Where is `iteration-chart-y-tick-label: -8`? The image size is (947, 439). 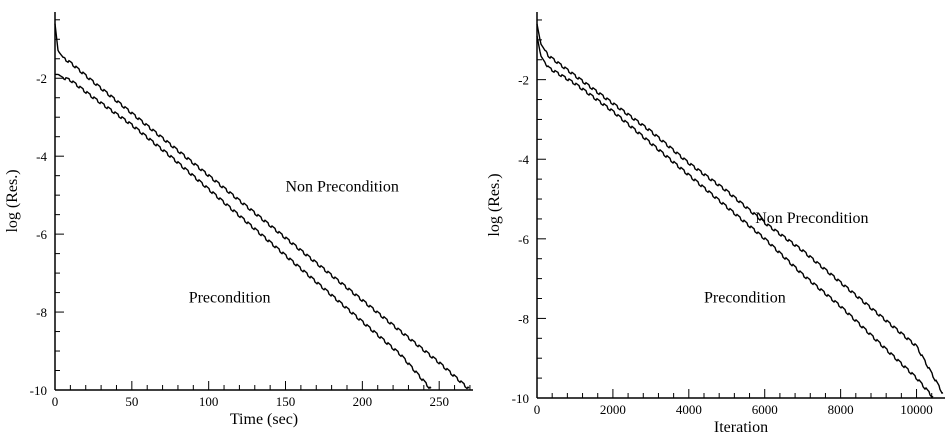
iteration-chart-y-tick-label: -8 is located at coordinates (523, 318).